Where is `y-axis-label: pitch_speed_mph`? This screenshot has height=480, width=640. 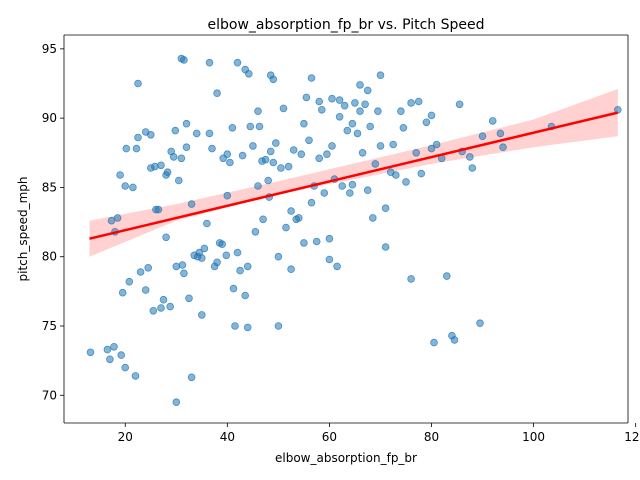 y-axis-label: pitch_speed_mph is located at coordinates (23, 228).